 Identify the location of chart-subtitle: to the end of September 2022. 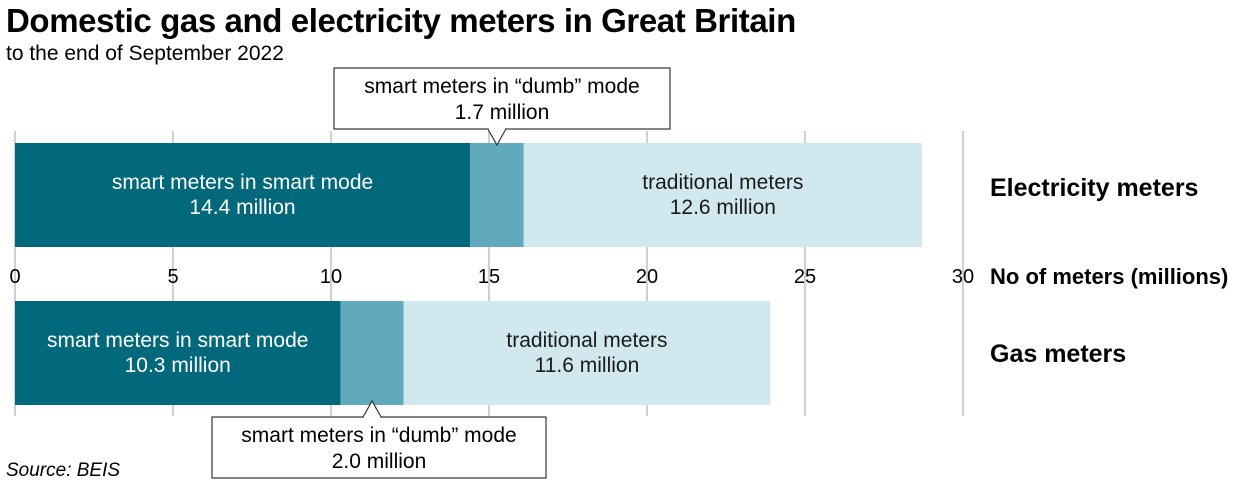
(145, 53).